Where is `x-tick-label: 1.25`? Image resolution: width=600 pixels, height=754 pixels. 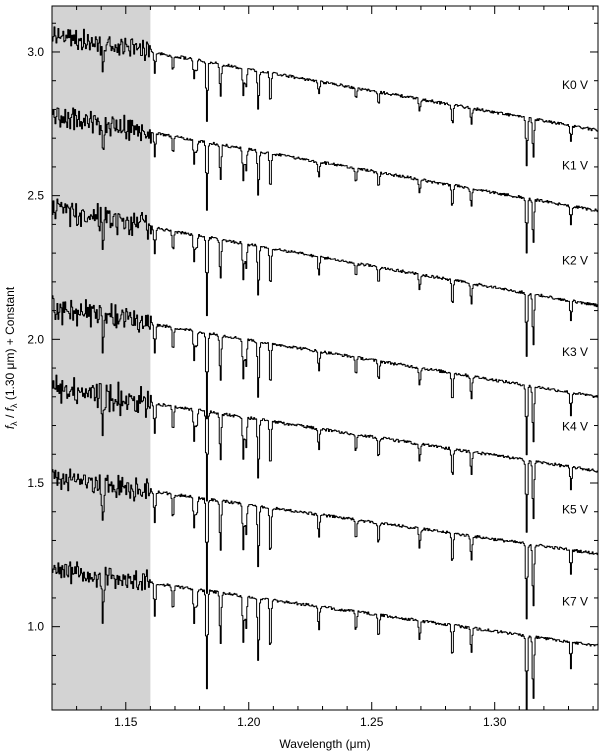
x-tick-label: 1.25 is located at coordinates (372, 722).